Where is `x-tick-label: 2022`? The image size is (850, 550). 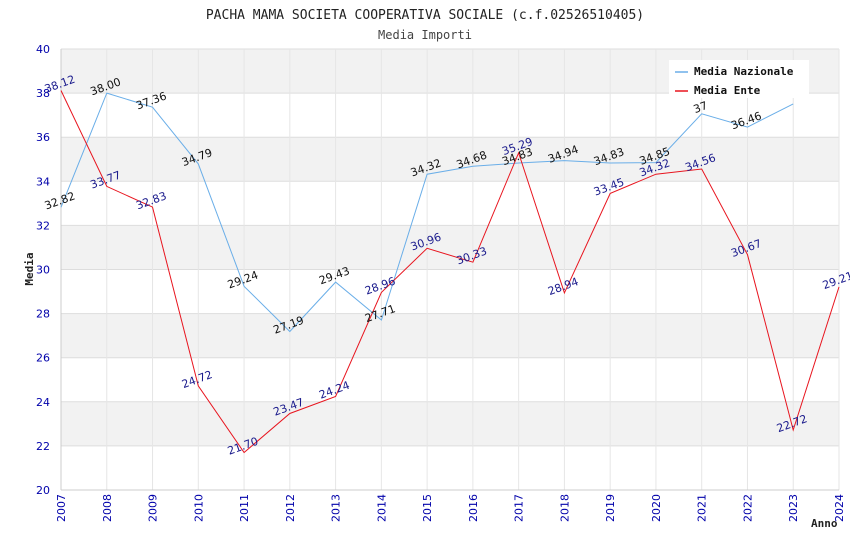
x-tick-label: 2022 is located at coordinates (747, 508).